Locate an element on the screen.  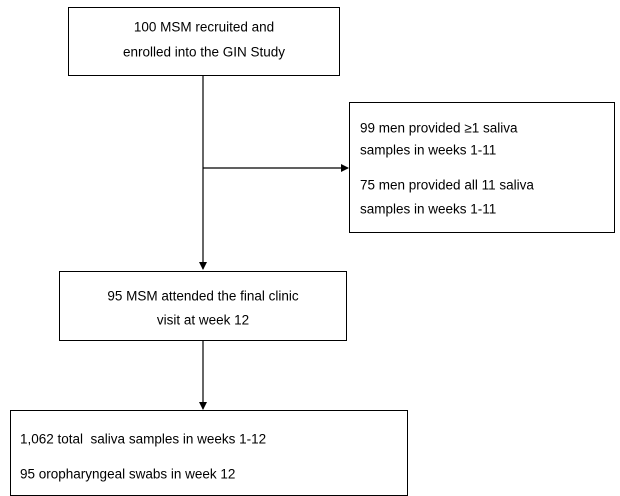
box-text: visit at week 12 is located at coordinates (203, 320).